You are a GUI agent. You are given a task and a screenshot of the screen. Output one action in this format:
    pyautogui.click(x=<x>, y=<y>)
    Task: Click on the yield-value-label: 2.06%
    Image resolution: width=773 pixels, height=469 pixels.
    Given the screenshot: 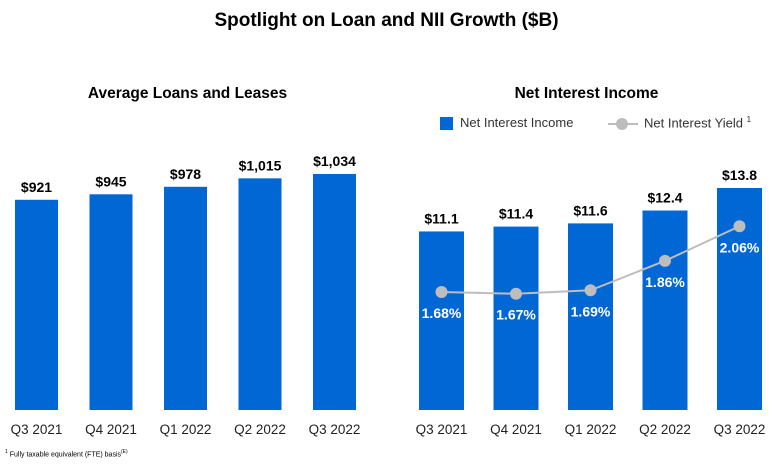 What is the action you would take?
    pyautogui.click(x=740, y=247)
    